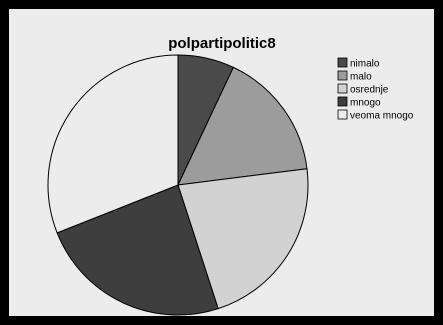  Describe the element at coordinates (361, 77) in the screenshot. I see `legend-label-malo: malo` at that location.